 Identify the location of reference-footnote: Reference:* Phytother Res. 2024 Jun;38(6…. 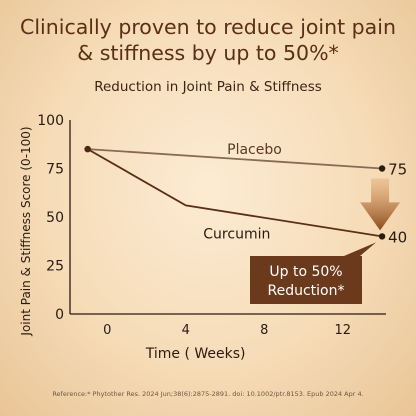
(208, 394).